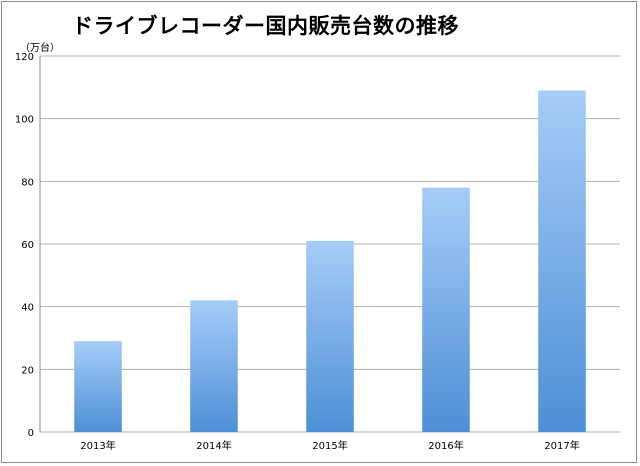  What do you see at coordinates (24, 120) in the screenshot?
I see `y-tick-label: 100` at bounding box center [24, 120].